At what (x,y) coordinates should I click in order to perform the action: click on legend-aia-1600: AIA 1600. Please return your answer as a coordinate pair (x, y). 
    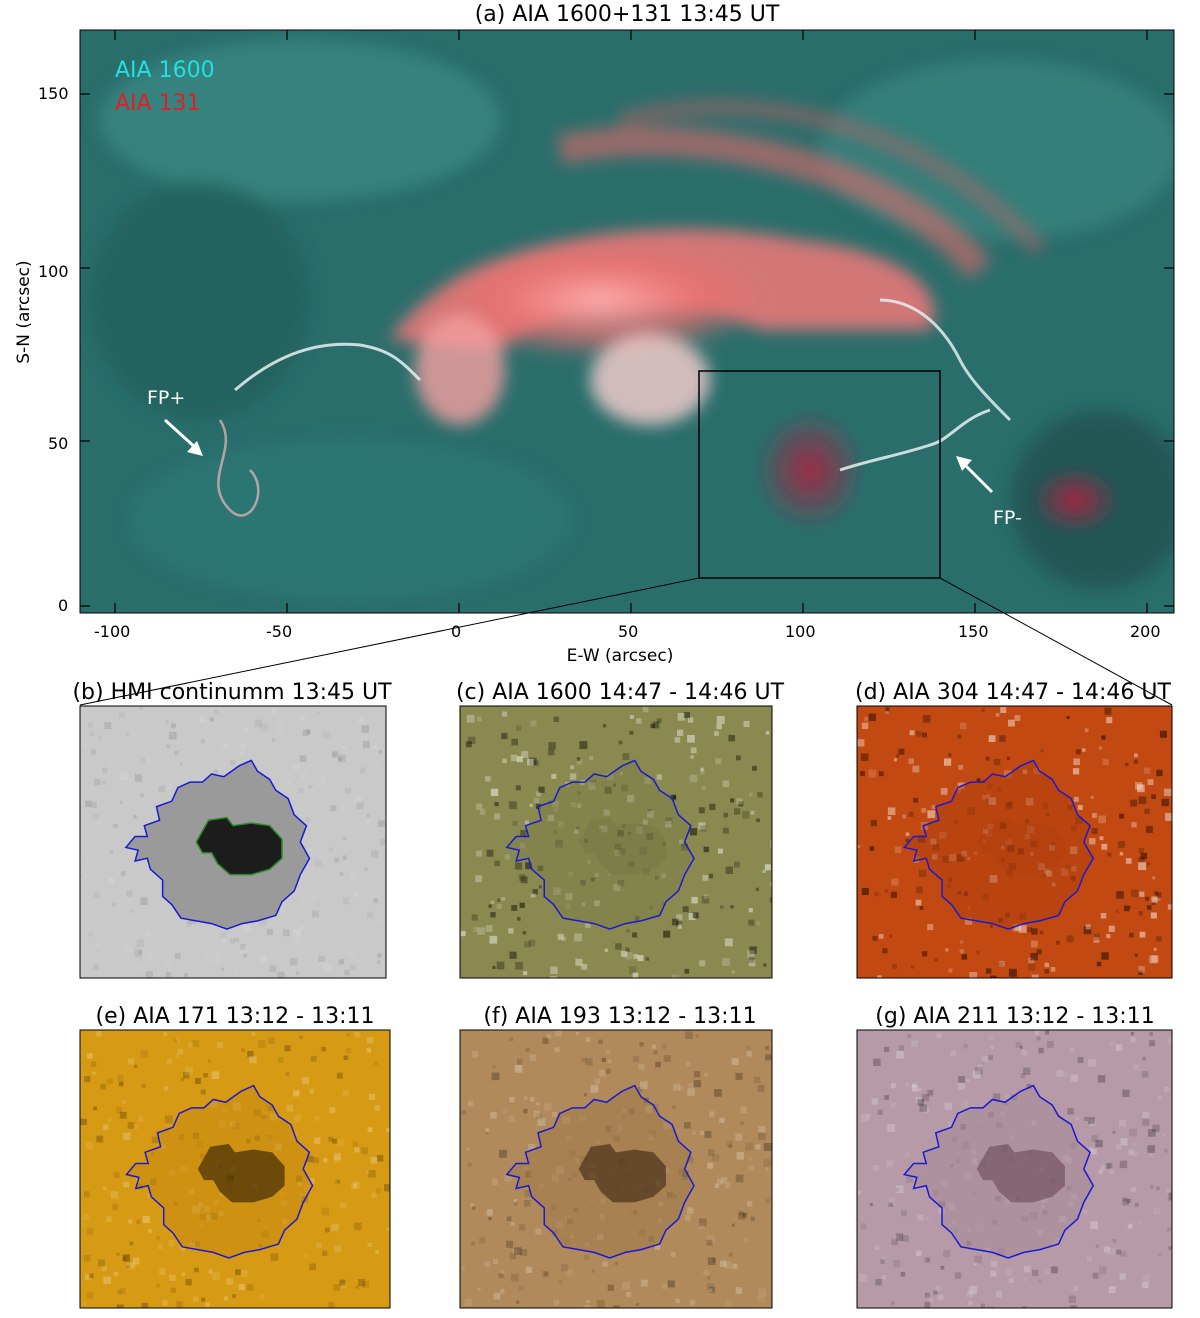
    Looking at the image, I should click on (165, 70).